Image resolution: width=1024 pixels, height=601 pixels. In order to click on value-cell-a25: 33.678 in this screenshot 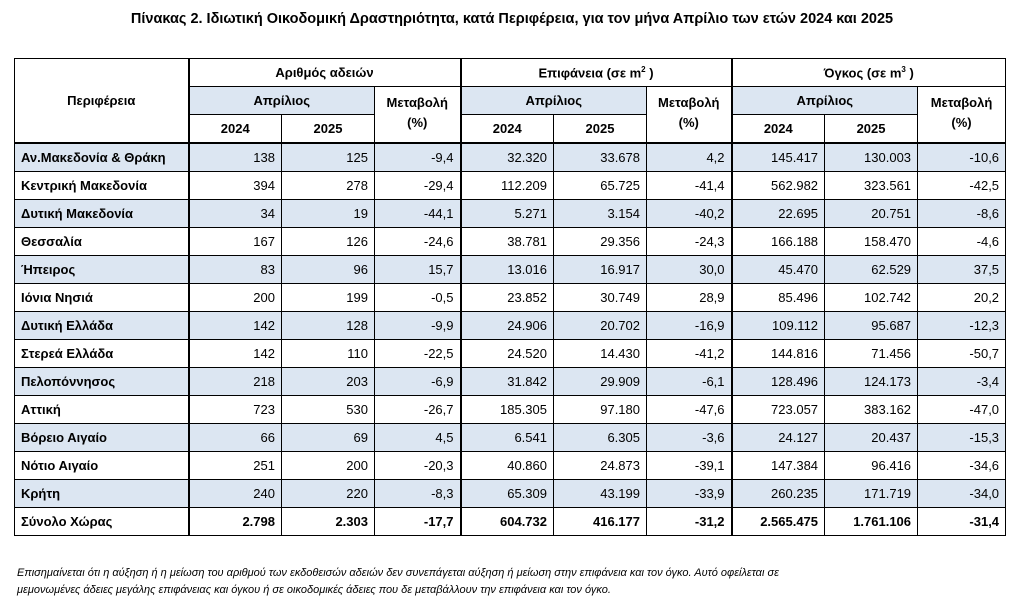, I will do `click(600, 157)`.